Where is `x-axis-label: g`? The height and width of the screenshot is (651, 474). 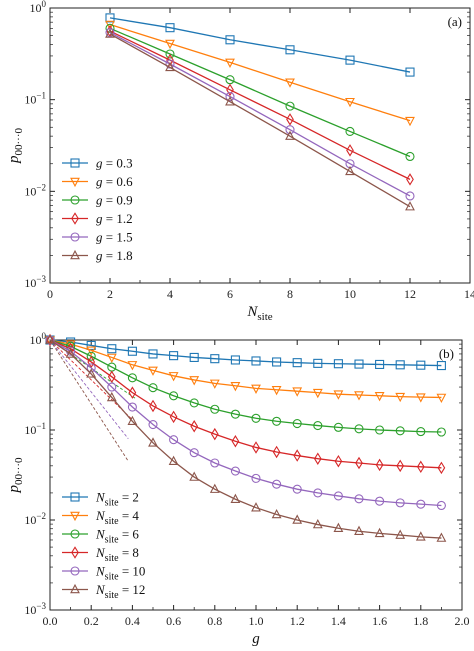
x-axis-label: g is located at coordinates (256, 639).